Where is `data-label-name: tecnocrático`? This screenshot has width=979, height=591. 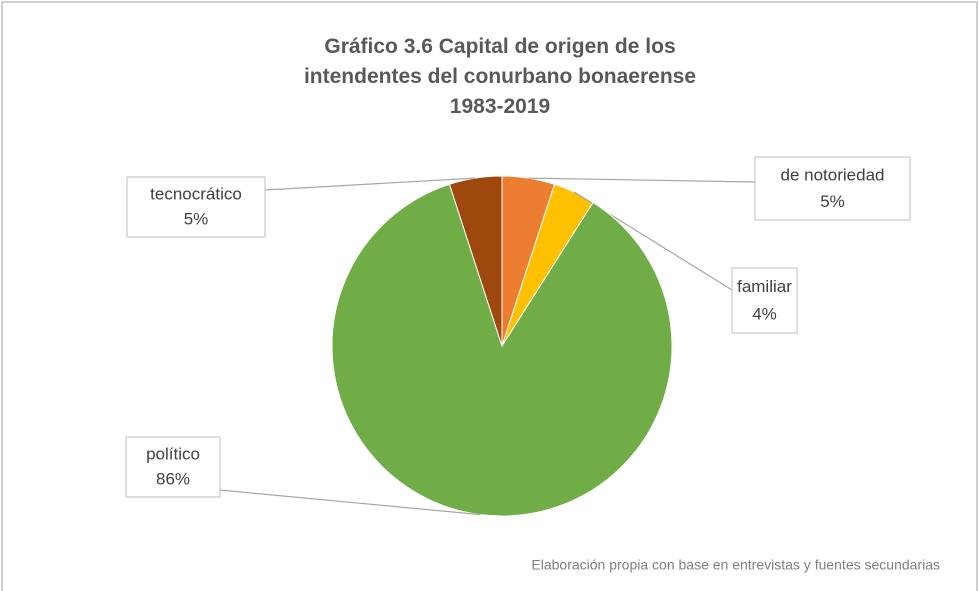 data-label-name: tecnocrático is located at coordinates (196, 193).